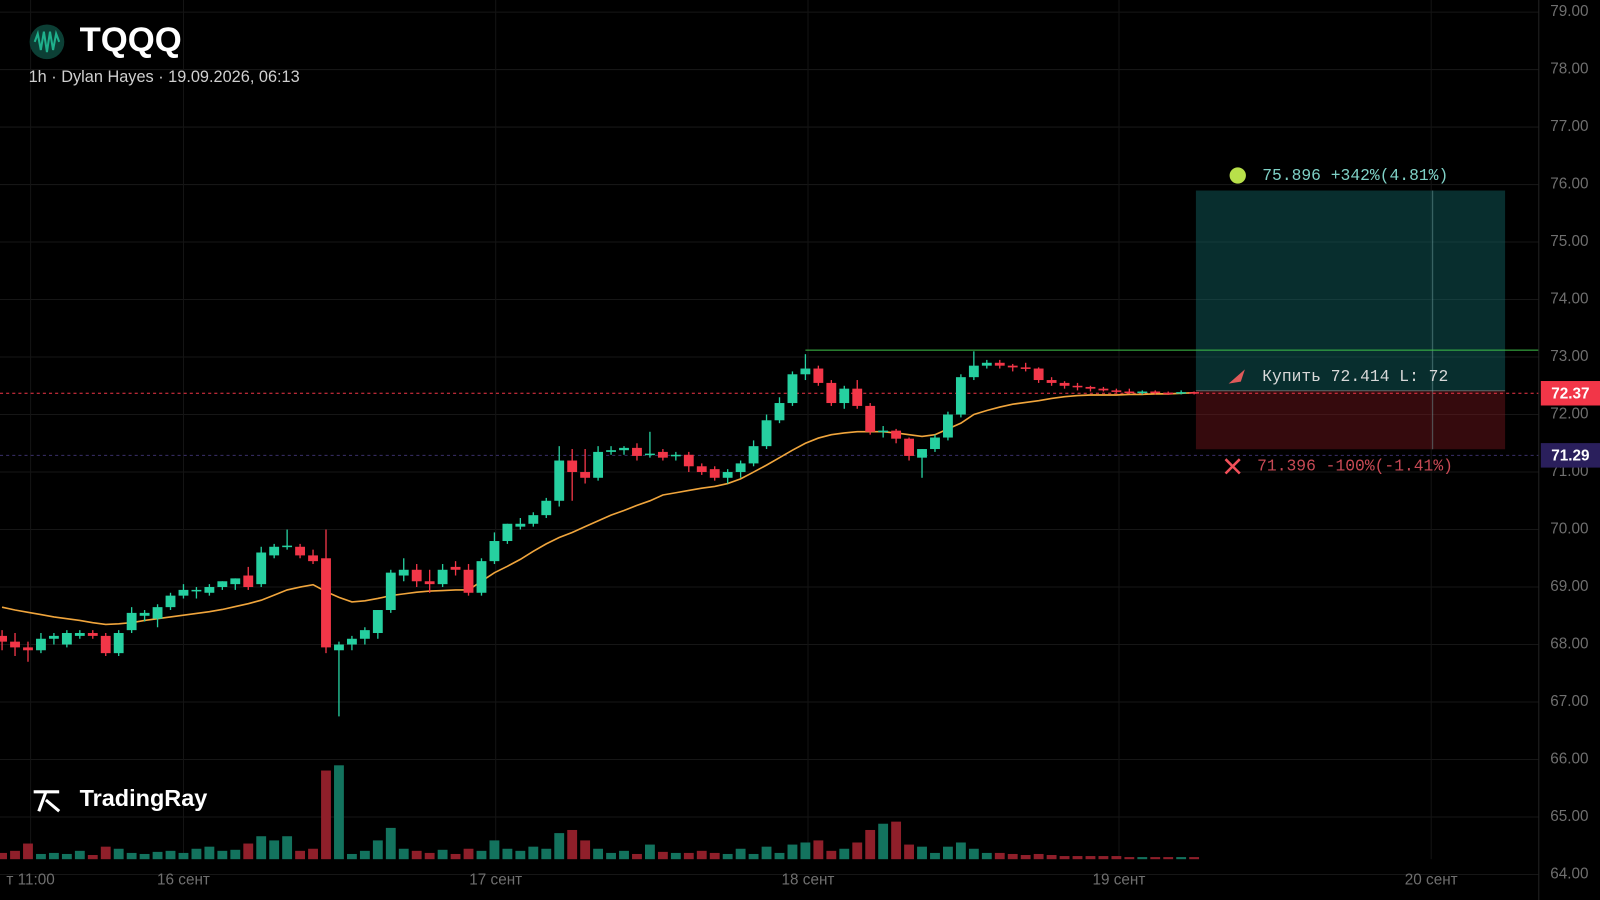 This screenshot has width=1600, height=900. What do you see at coordinates (1569, 816) in the screenshot?
I see `y-tick-label: 65.00` at bounding box center [1569, 816].